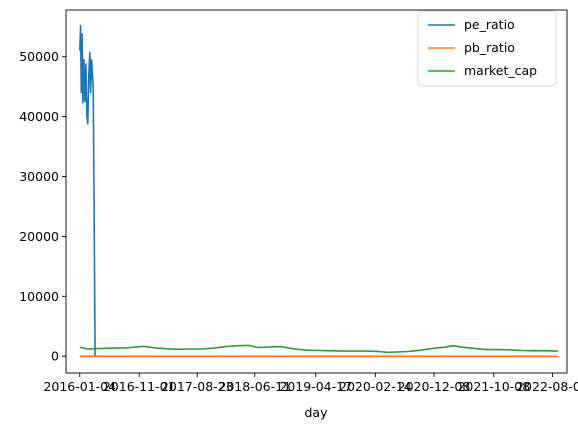 Image resolution: width=578 pixels, height=432 pixels. Describe the element at coordinates (39, 56) in the screenshot. I see `y-tick-label: 50000` at that location.